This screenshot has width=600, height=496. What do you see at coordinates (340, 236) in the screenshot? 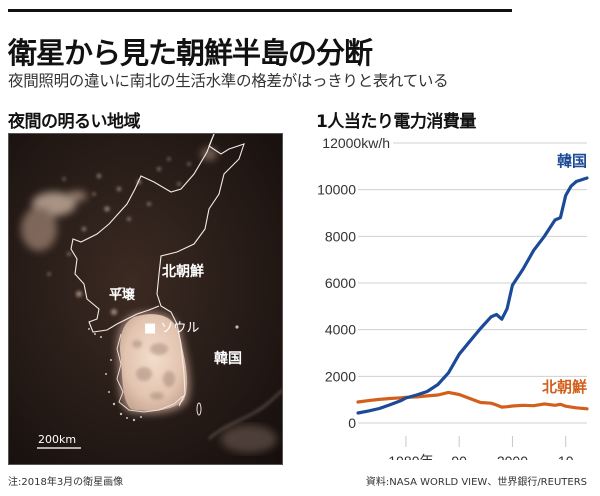
I see `y-tick-label: 8000` at bounding box center [340, 236].